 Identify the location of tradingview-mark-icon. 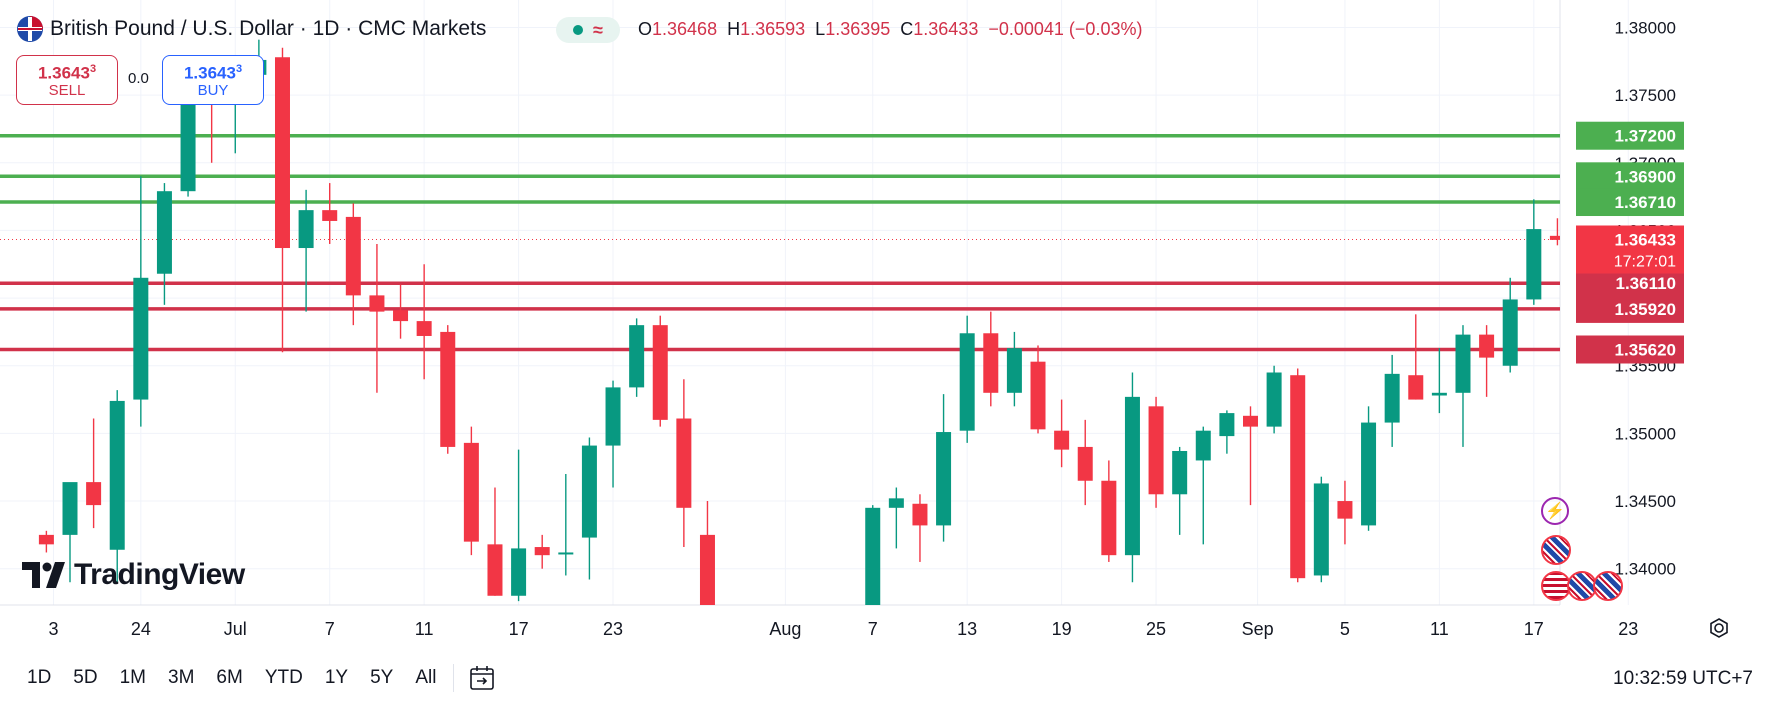
(43, 575).